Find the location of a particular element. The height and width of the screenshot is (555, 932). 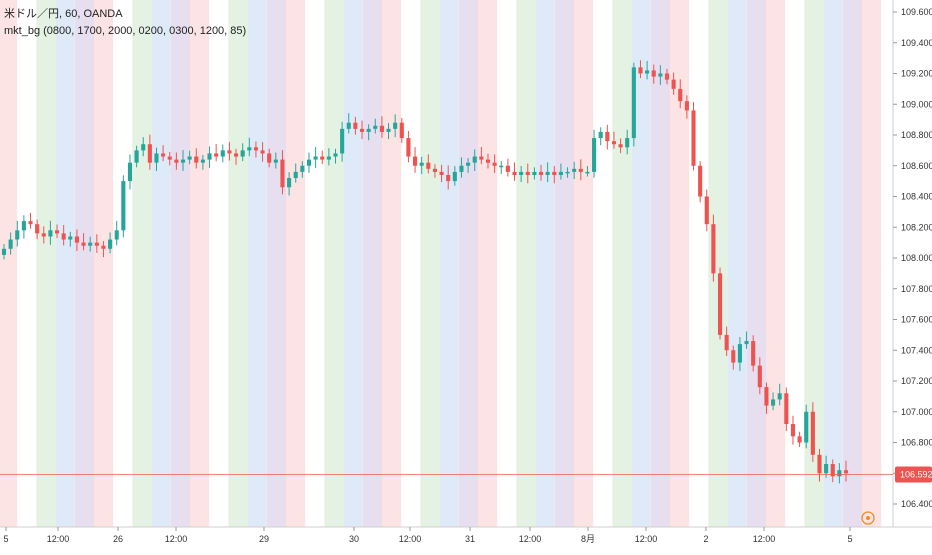

last-price-label: 106.592 is located at coordinates (916, 474).